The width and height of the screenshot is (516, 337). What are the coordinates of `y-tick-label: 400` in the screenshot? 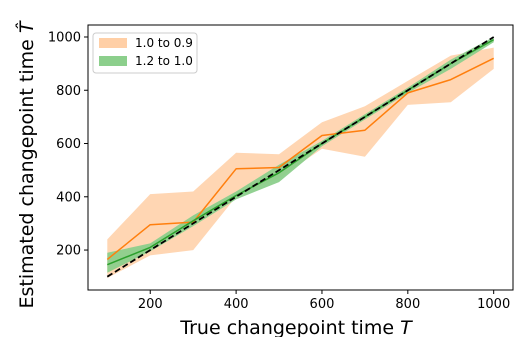 It's located at (68, 197).